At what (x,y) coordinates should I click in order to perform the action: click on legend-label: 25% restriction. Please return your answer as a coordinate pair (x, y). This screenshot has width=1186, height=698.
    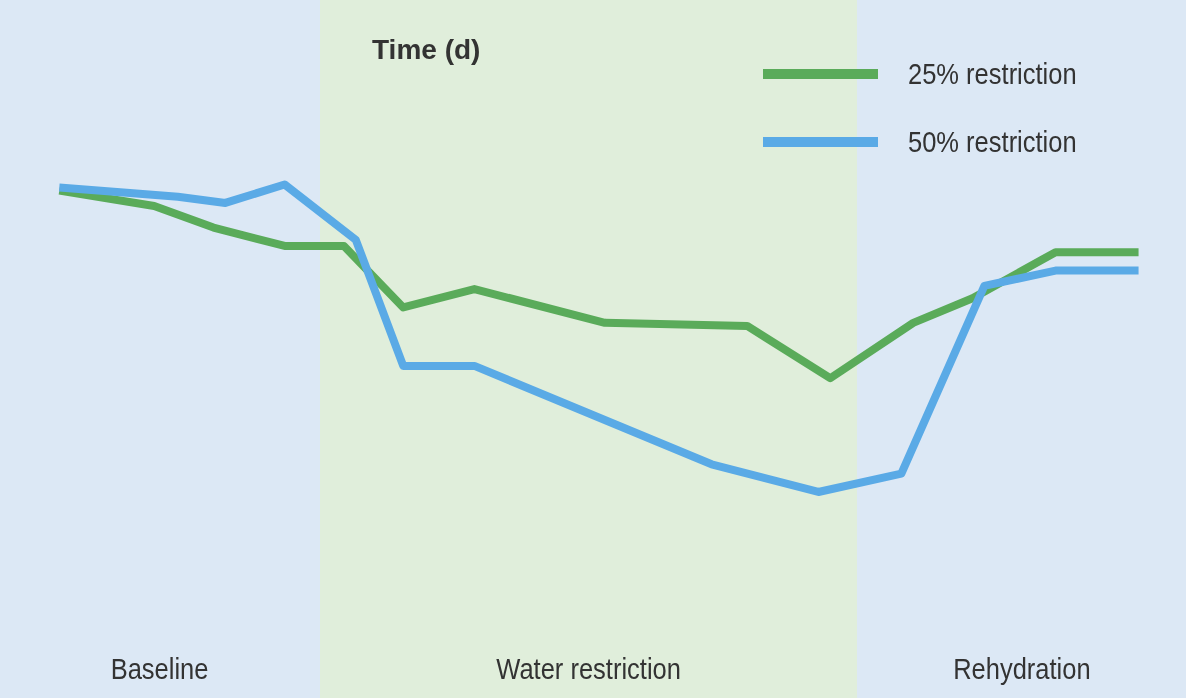
    Looking at the image, I should click on (992, 74).